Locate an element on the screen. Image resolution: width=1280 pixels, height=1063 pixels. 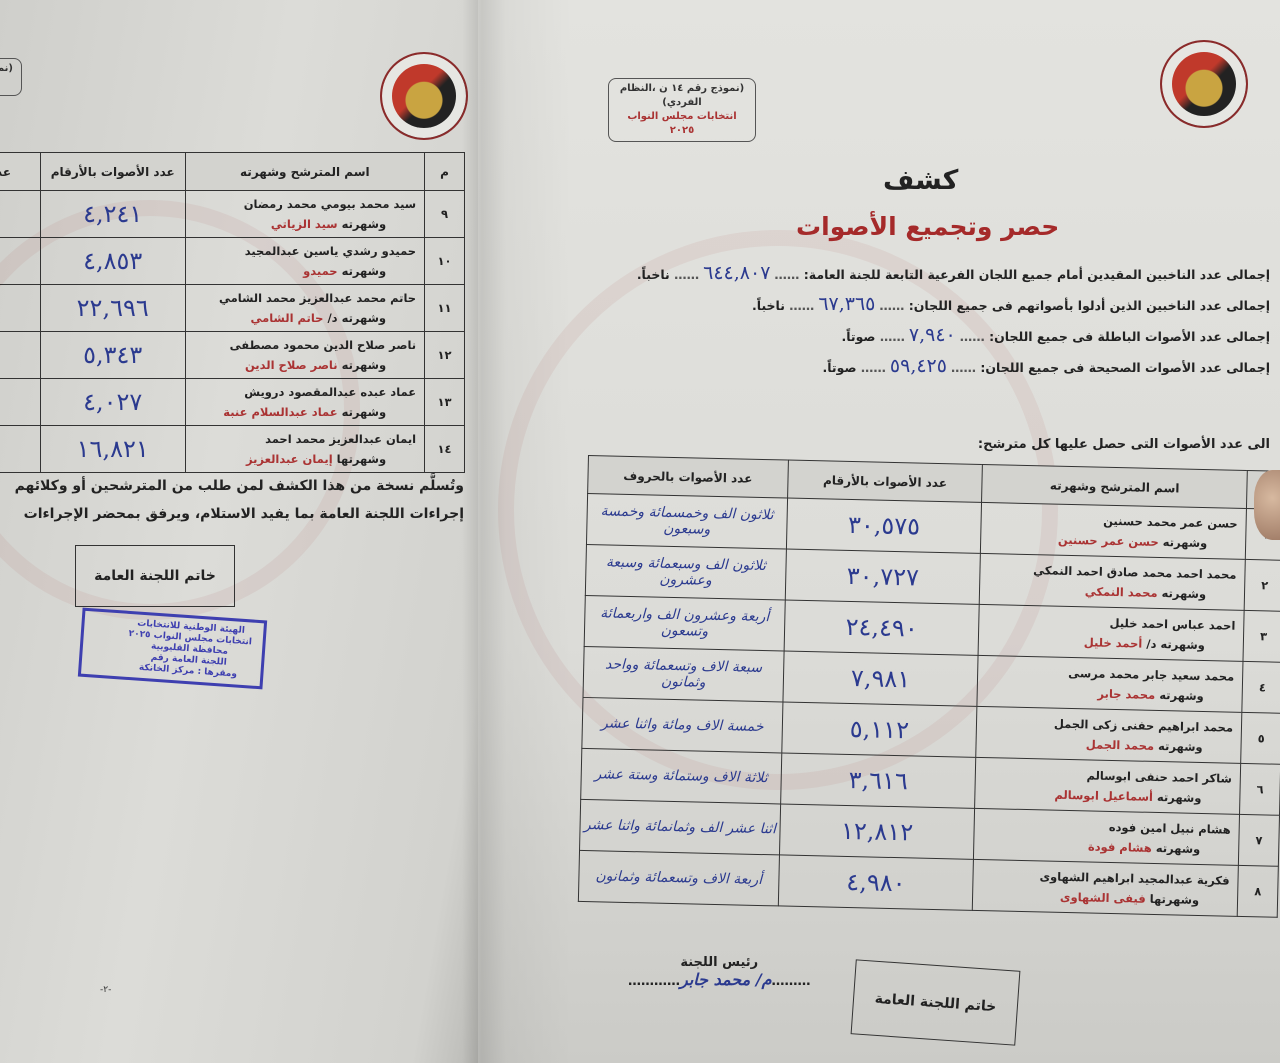
total-value: ٥٩,٤٢٥ is located at coordinates (918, 366).